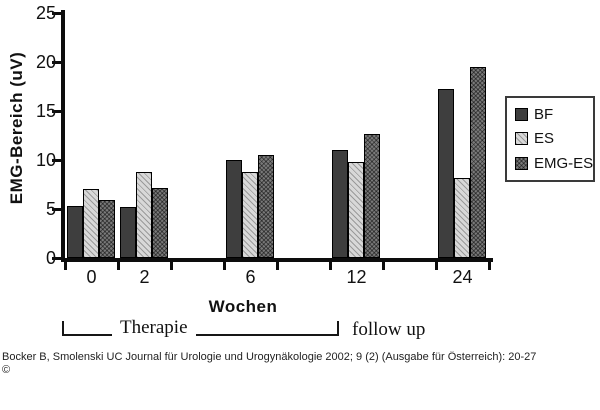  Describe the element at coordinates (45, 62) in the screenshot. I see `y-tick-label-20: 20` at that location.